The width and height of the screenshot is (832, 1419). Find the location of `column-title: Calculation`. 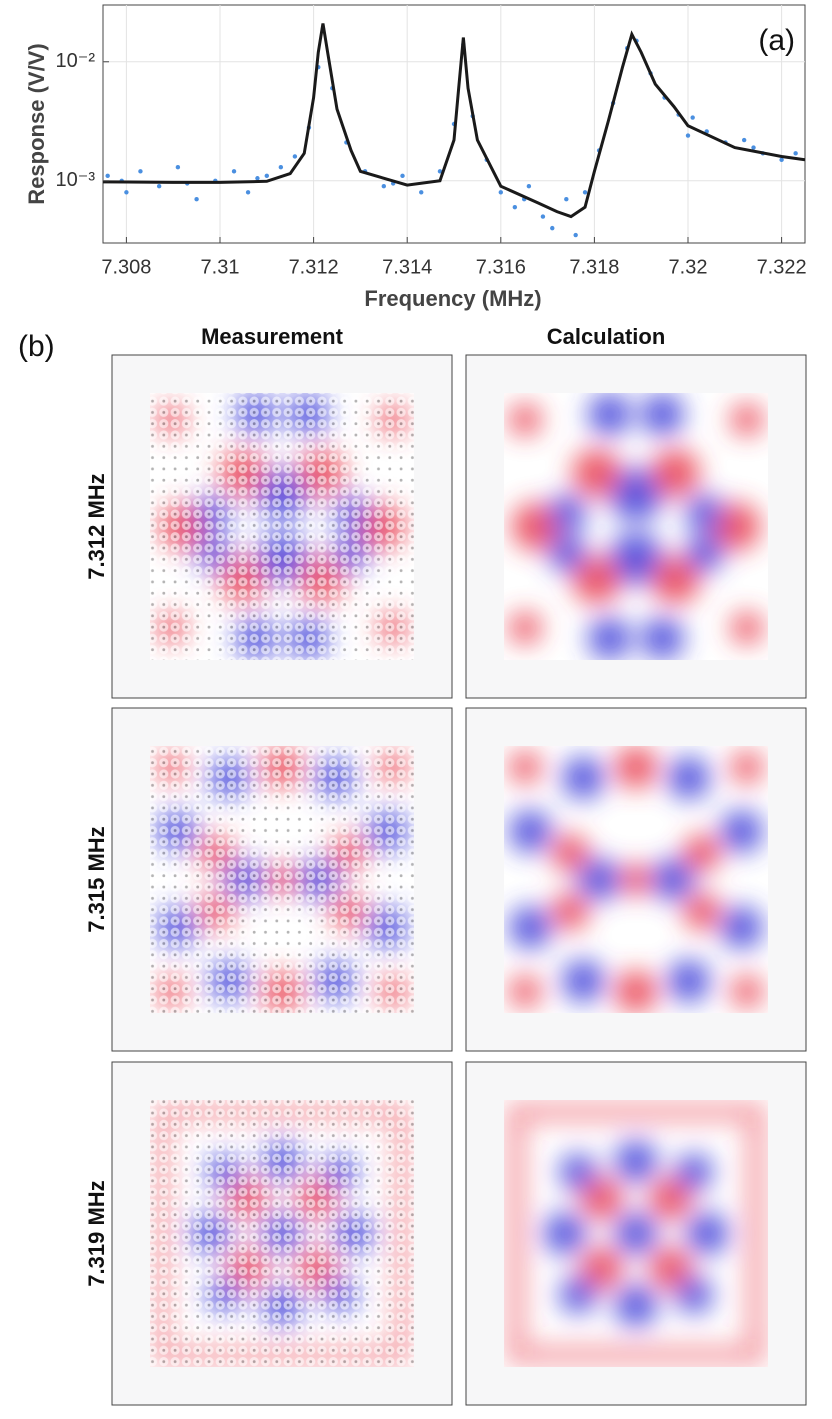

column-title: Calculation is located at coordinates (606, 336).